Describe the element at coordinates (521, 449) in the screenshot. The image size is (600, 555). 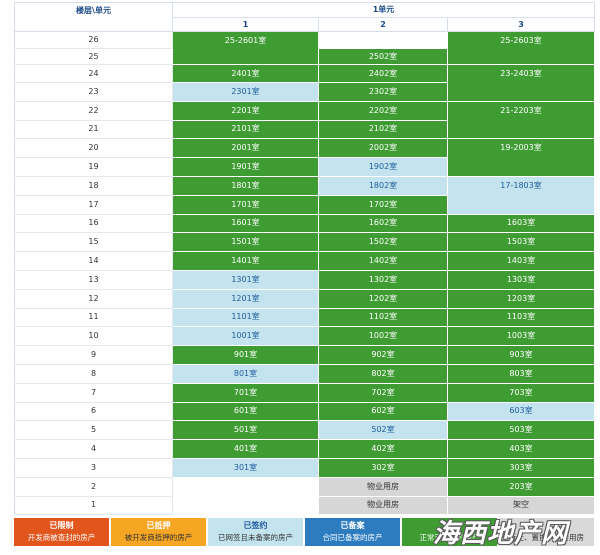
I see `unit-cell: 403室` at that location.